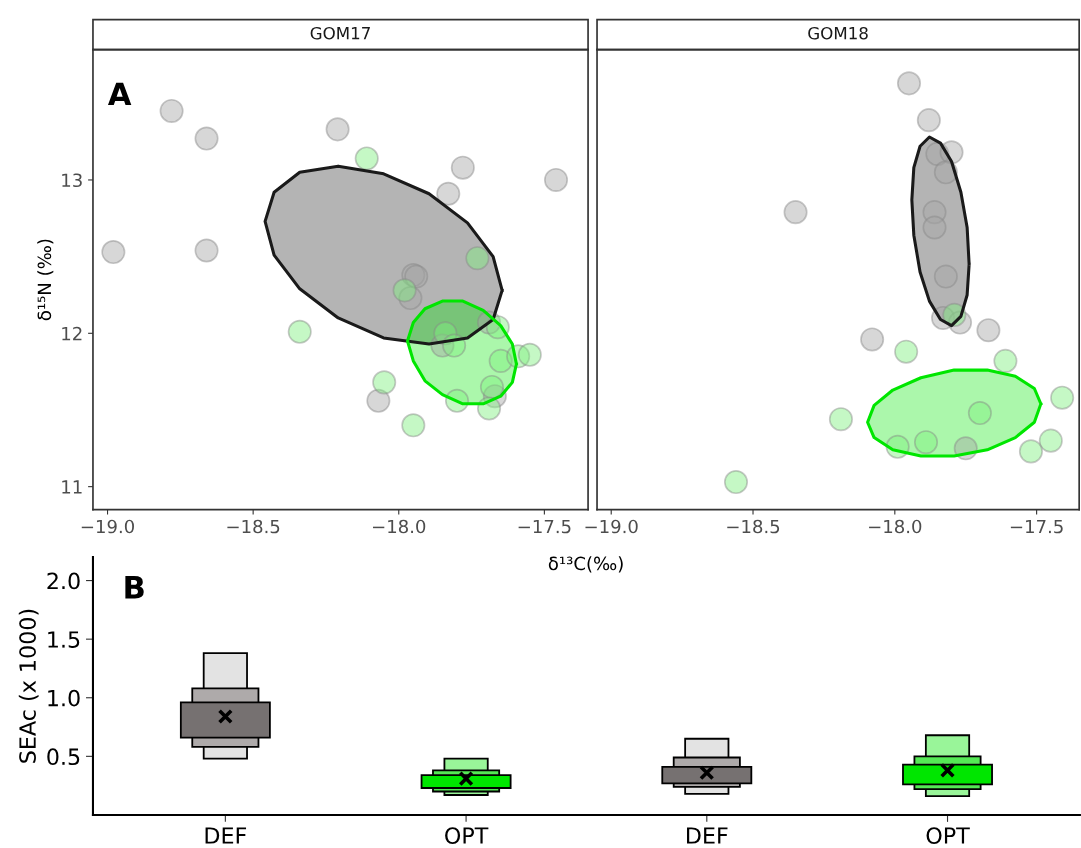 Image resolution: width=1081 pixels, height=848 pixels. Describe the element at coordinates (72, 333) in the screenshot. I see `y-tick-label: 12` at that location.